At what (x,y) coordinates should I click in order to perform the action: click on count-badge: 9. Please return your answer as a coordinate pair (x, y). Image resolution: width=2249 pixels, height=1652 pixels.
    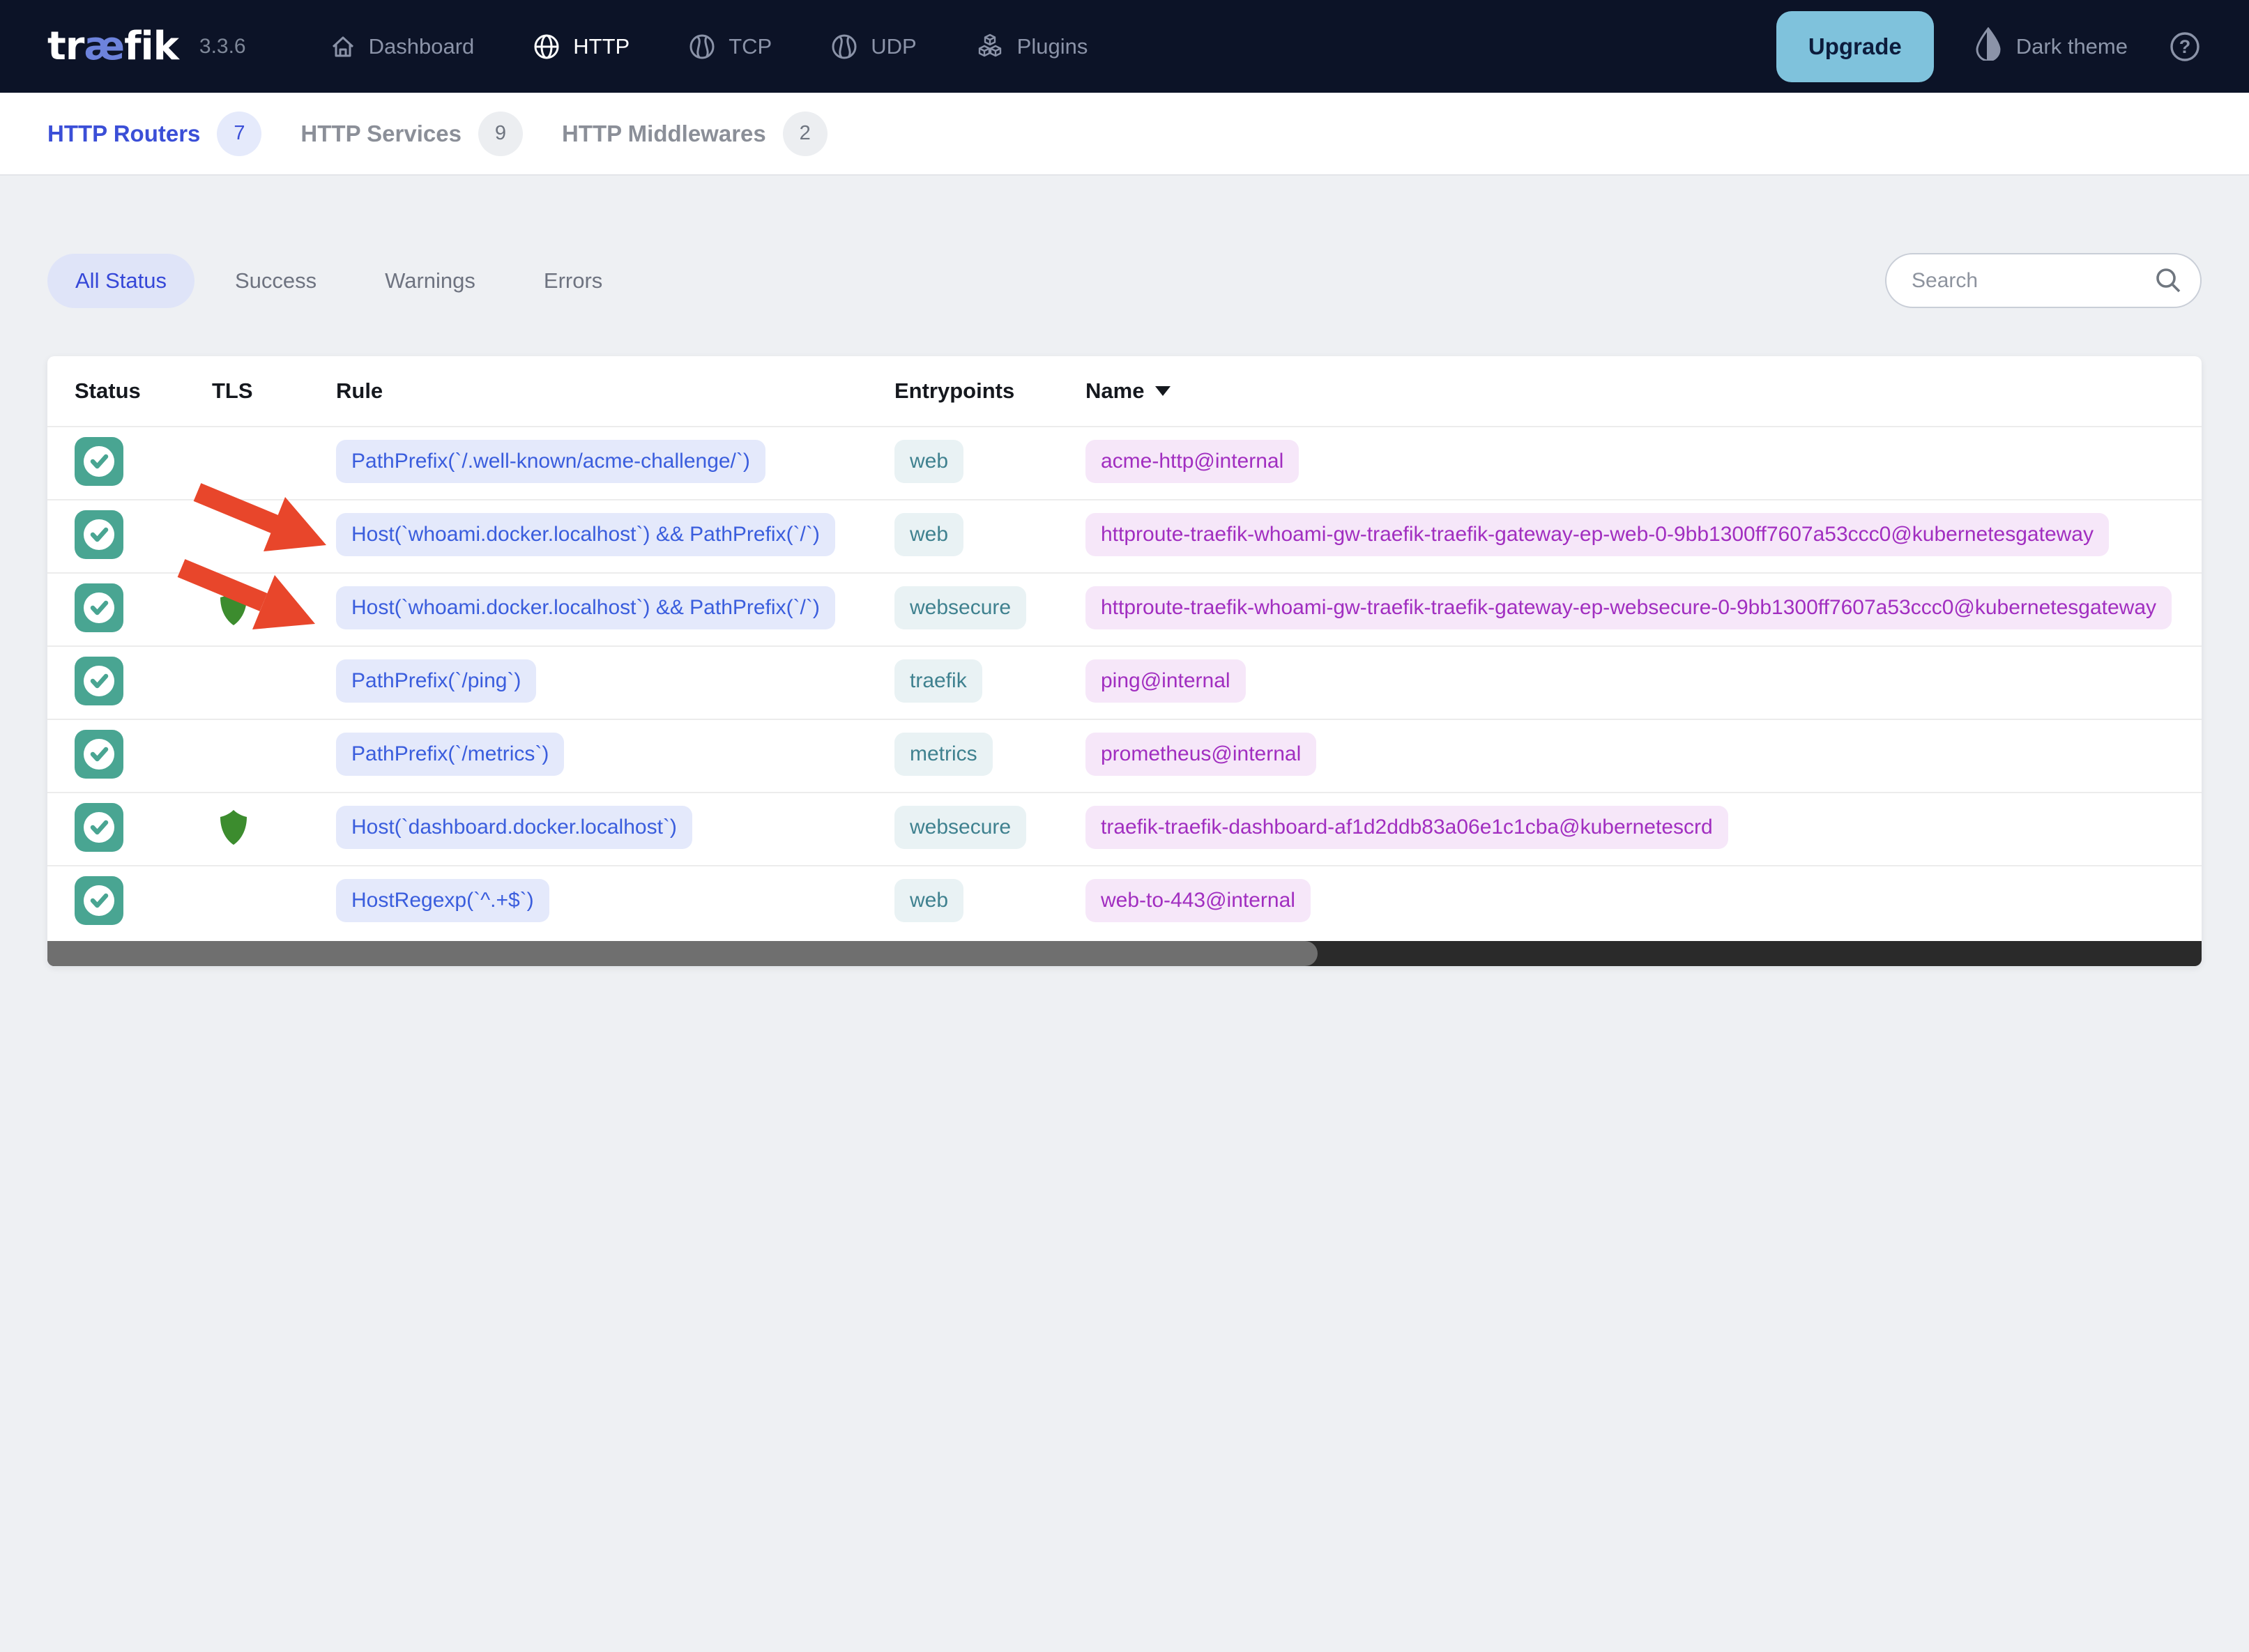
    Looking at the image, I should click on (500, 133).